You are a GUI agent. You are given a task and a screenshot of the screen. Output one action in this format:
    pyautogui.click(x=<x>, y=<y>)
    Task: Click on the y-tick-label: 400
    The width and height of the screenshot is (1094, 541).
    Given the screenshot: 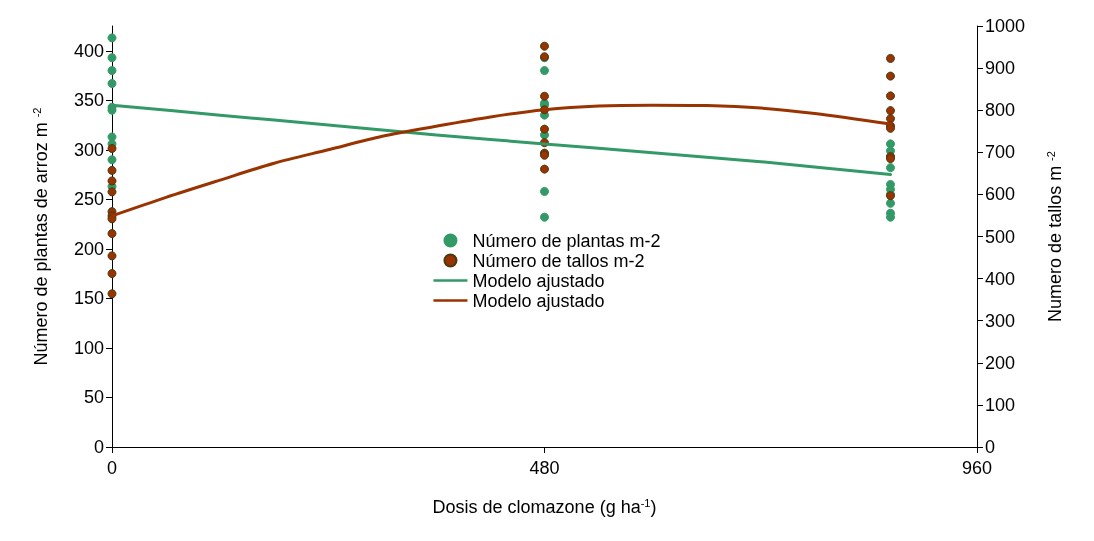 What is the action you would take?
    pyautogui.click(x=88, y=50)
    